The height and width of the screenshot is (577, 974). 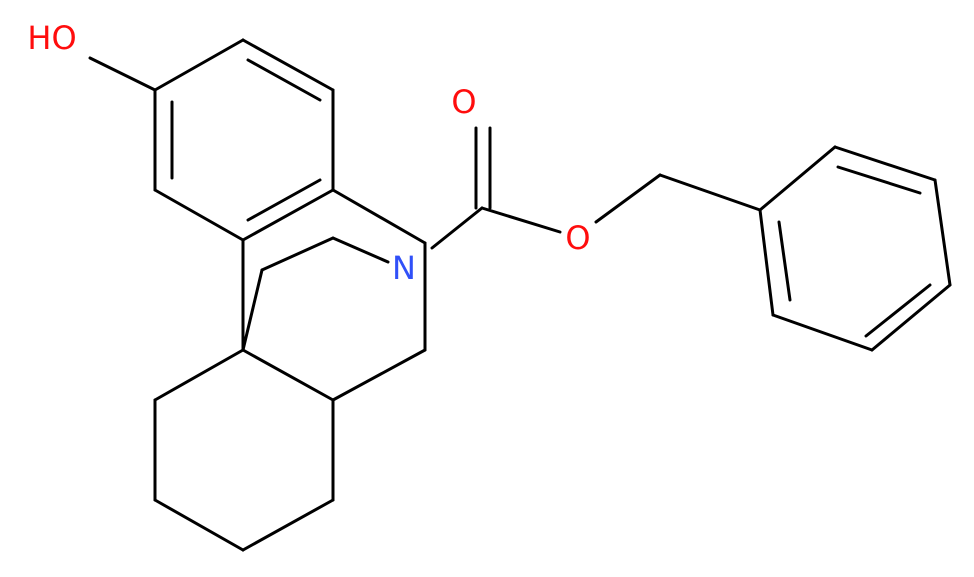 What do you see at coordinates (51, 38) in the screenshot?
I see `atom-label: HO` at bounding box center [51, 38].